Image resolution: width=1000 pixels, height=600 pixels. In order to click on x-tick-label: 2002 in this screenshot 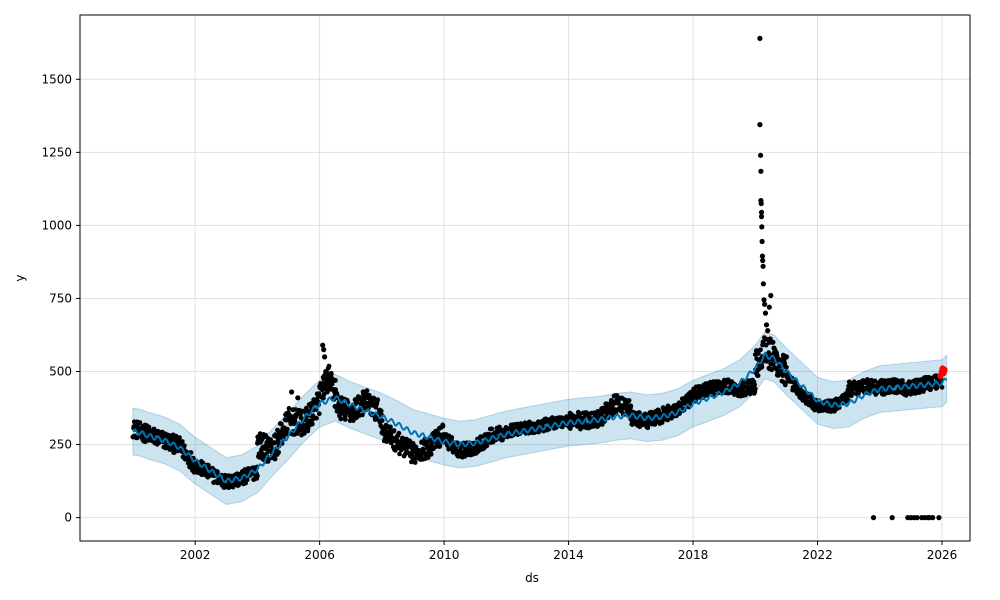, I will do `click(195, 555)`.